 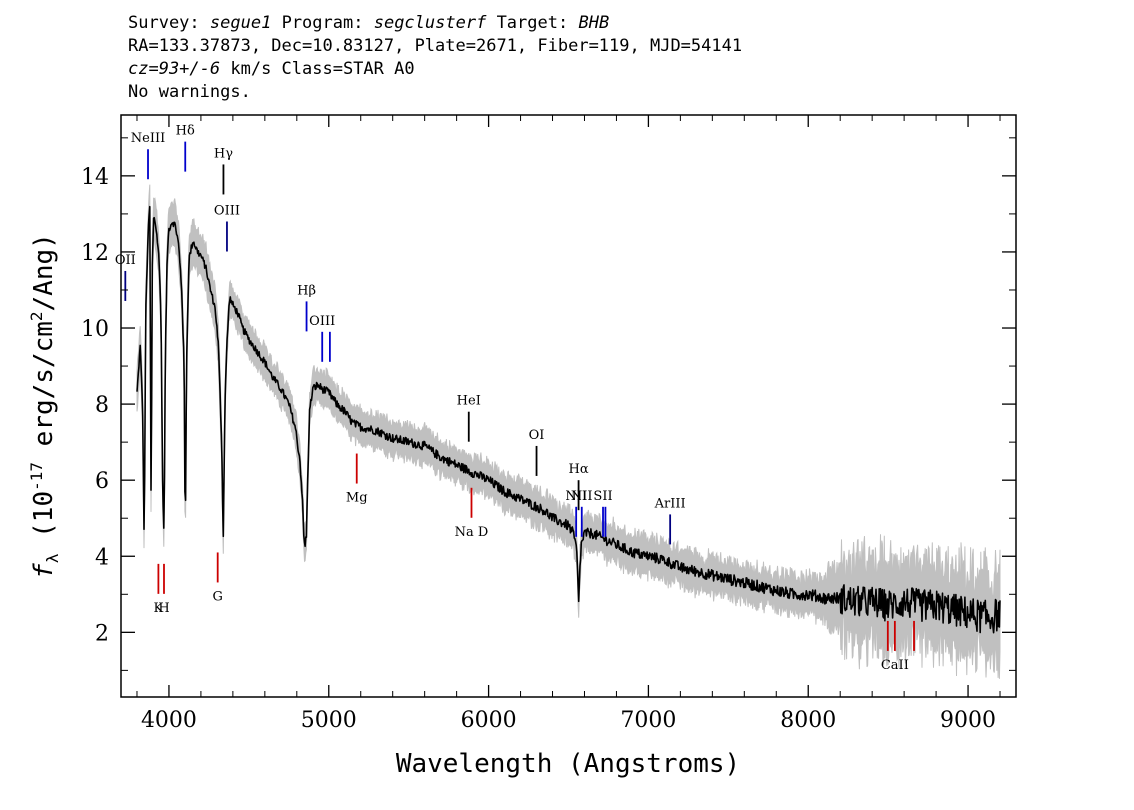 I want to click on y-tick-label: 2, so click(x=102, y=633).